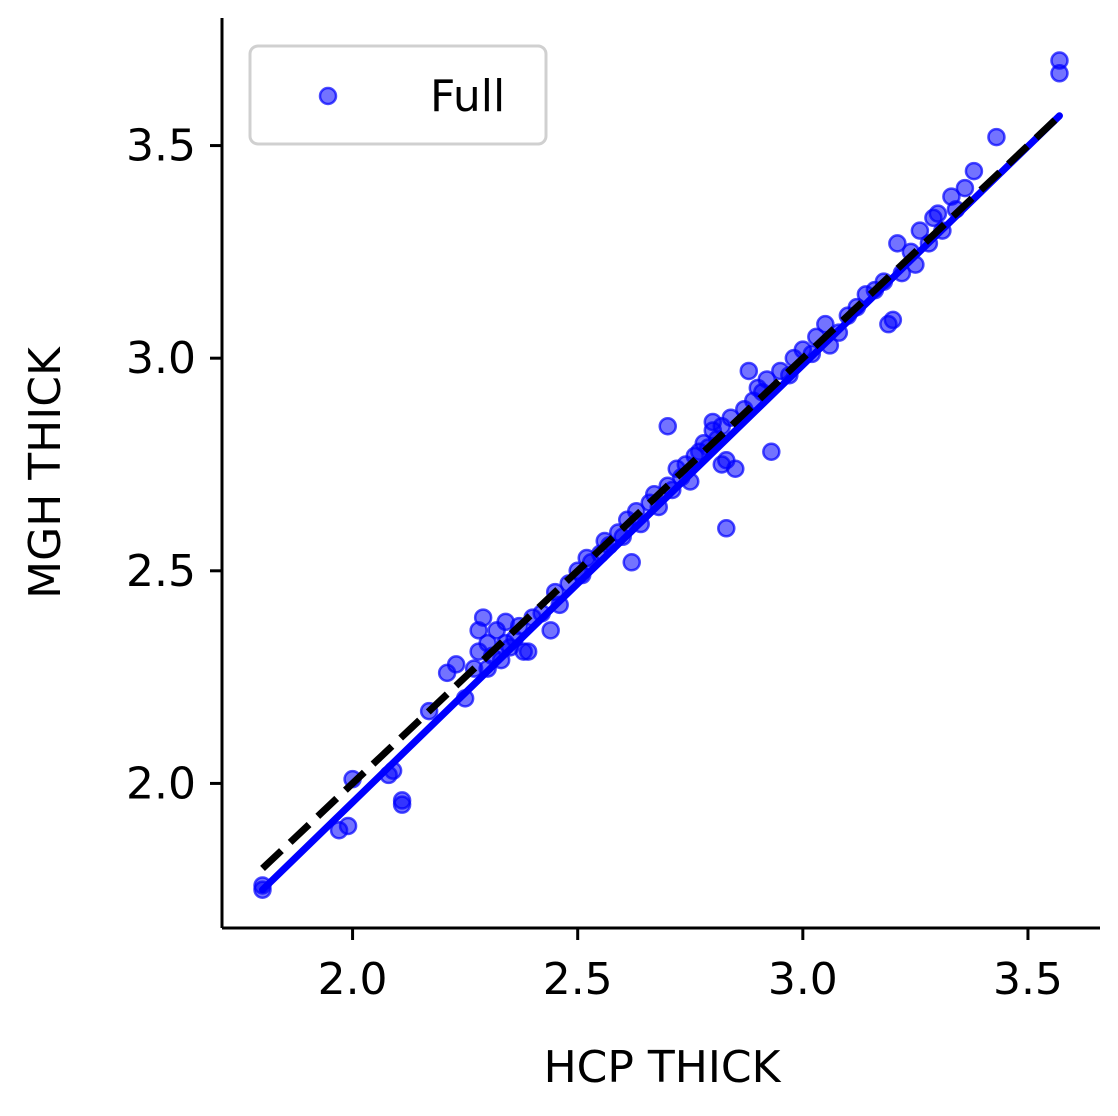 This screenshot has height=1116, width=1118. What do you see at coordinates (803, 979) in the screenshot?
I see `x-tick-label: 3.0` at bounding box center [803, 979].